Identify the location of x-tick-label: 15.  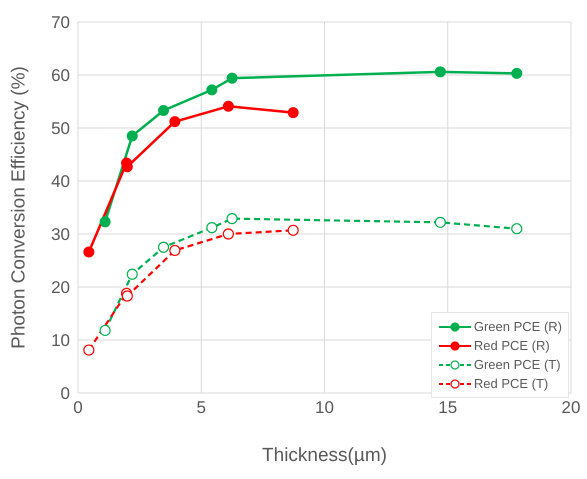
(448, 408).